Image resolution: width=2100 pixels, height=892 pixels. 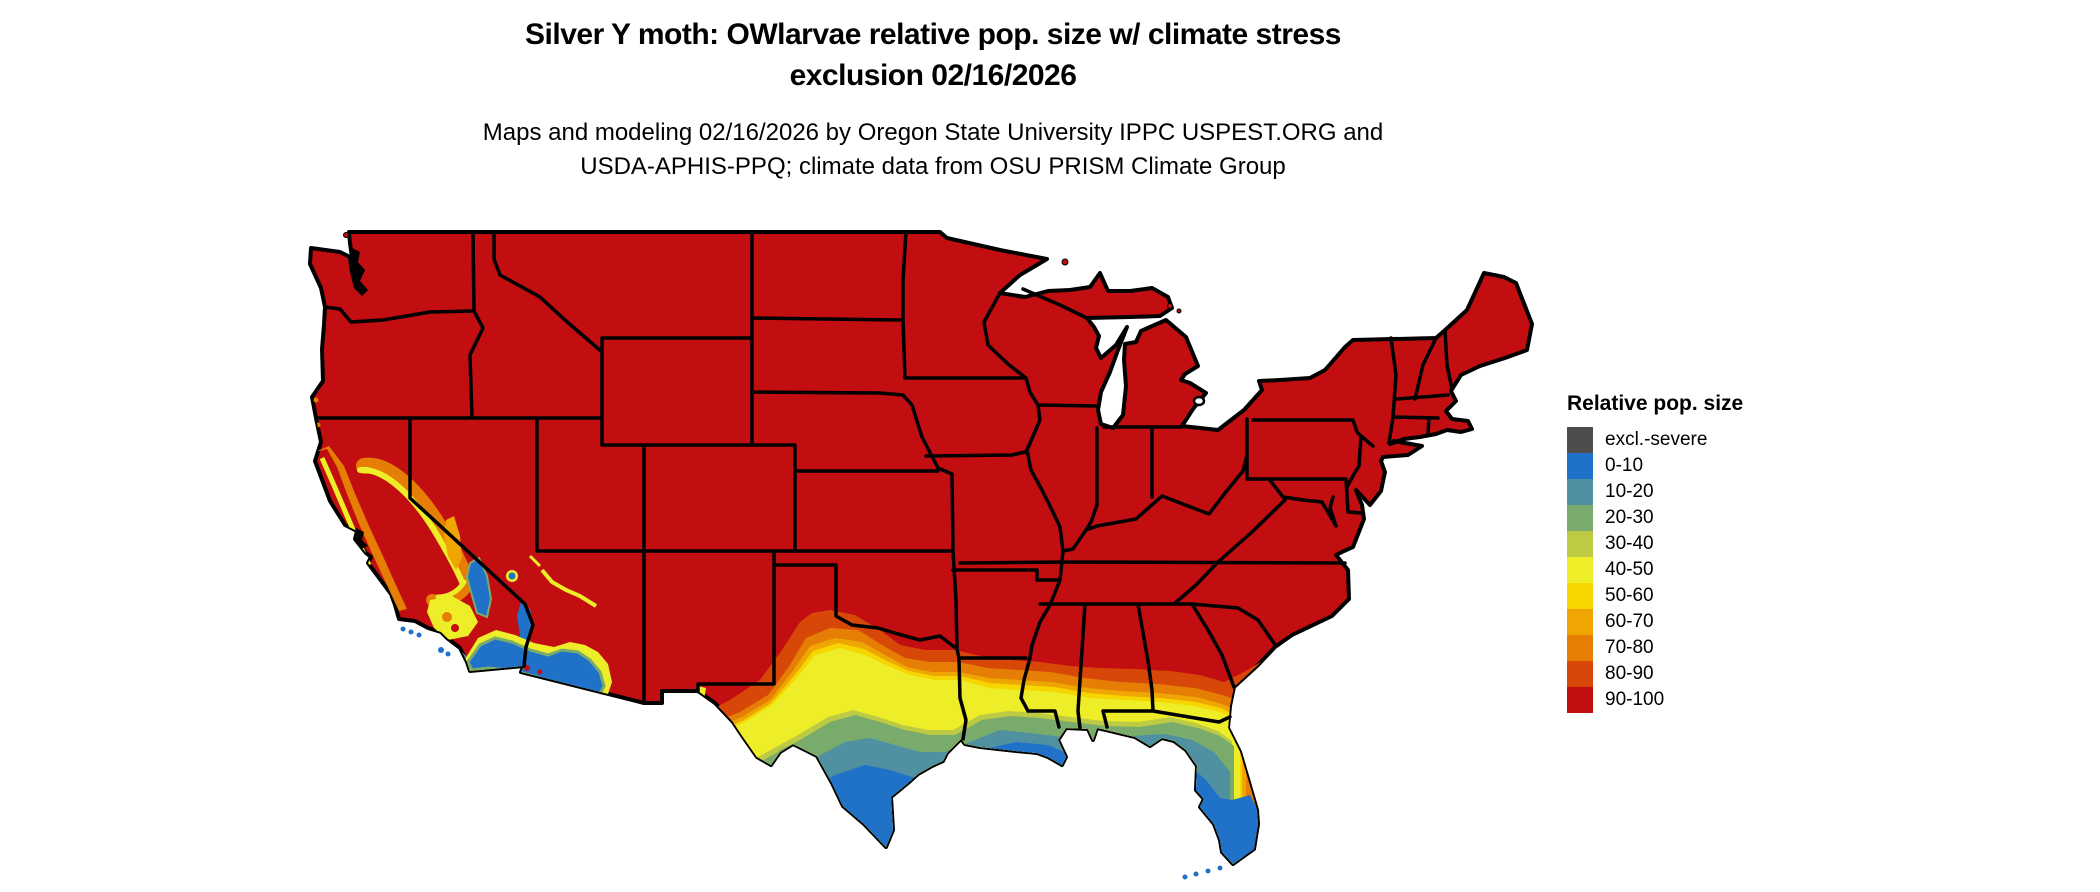 What do you see at coordinates (1624, 465) in the screenshot?
I see `legend-label: 0-10` at bounding box center [1624, 465].